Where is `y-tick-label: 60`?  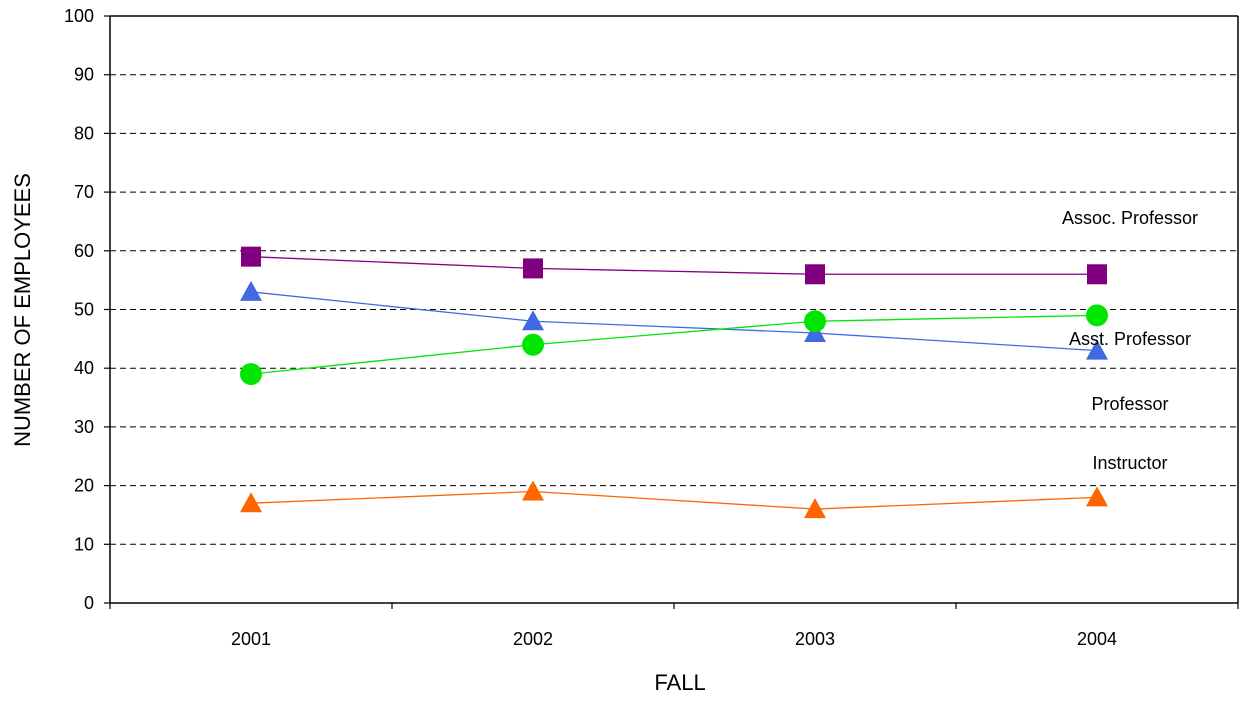 y-tick-label: 60 is located at coordinates (84, 251).